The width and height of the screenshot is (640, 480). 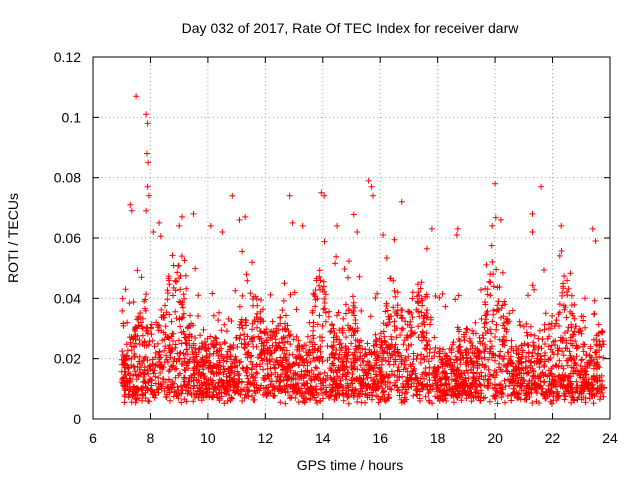 I want to click on y-tick-label: 0.06, so click(x=67, y=238).